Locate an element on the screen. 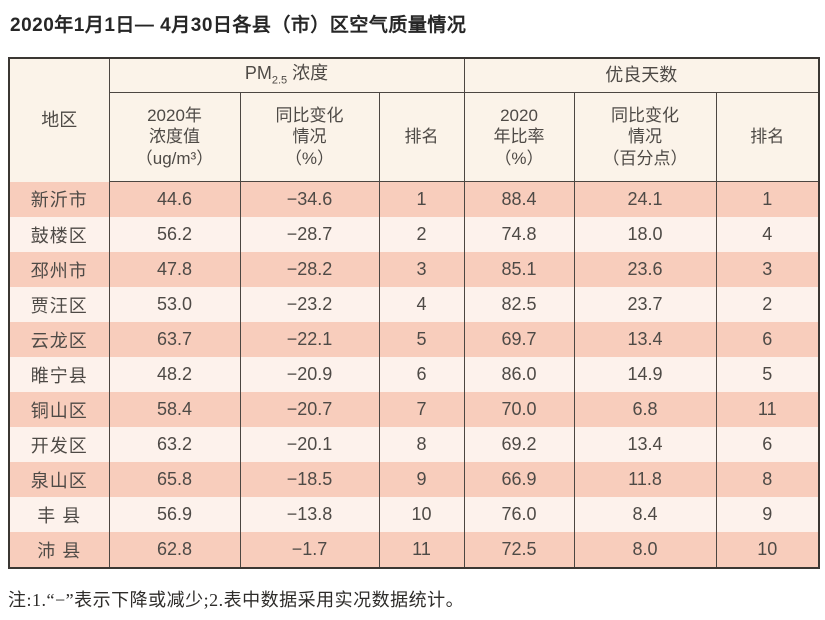 The width and height of the screenshot is (825, 620). days-rate-cell: 76.0 is located at coordinates (519, 514).